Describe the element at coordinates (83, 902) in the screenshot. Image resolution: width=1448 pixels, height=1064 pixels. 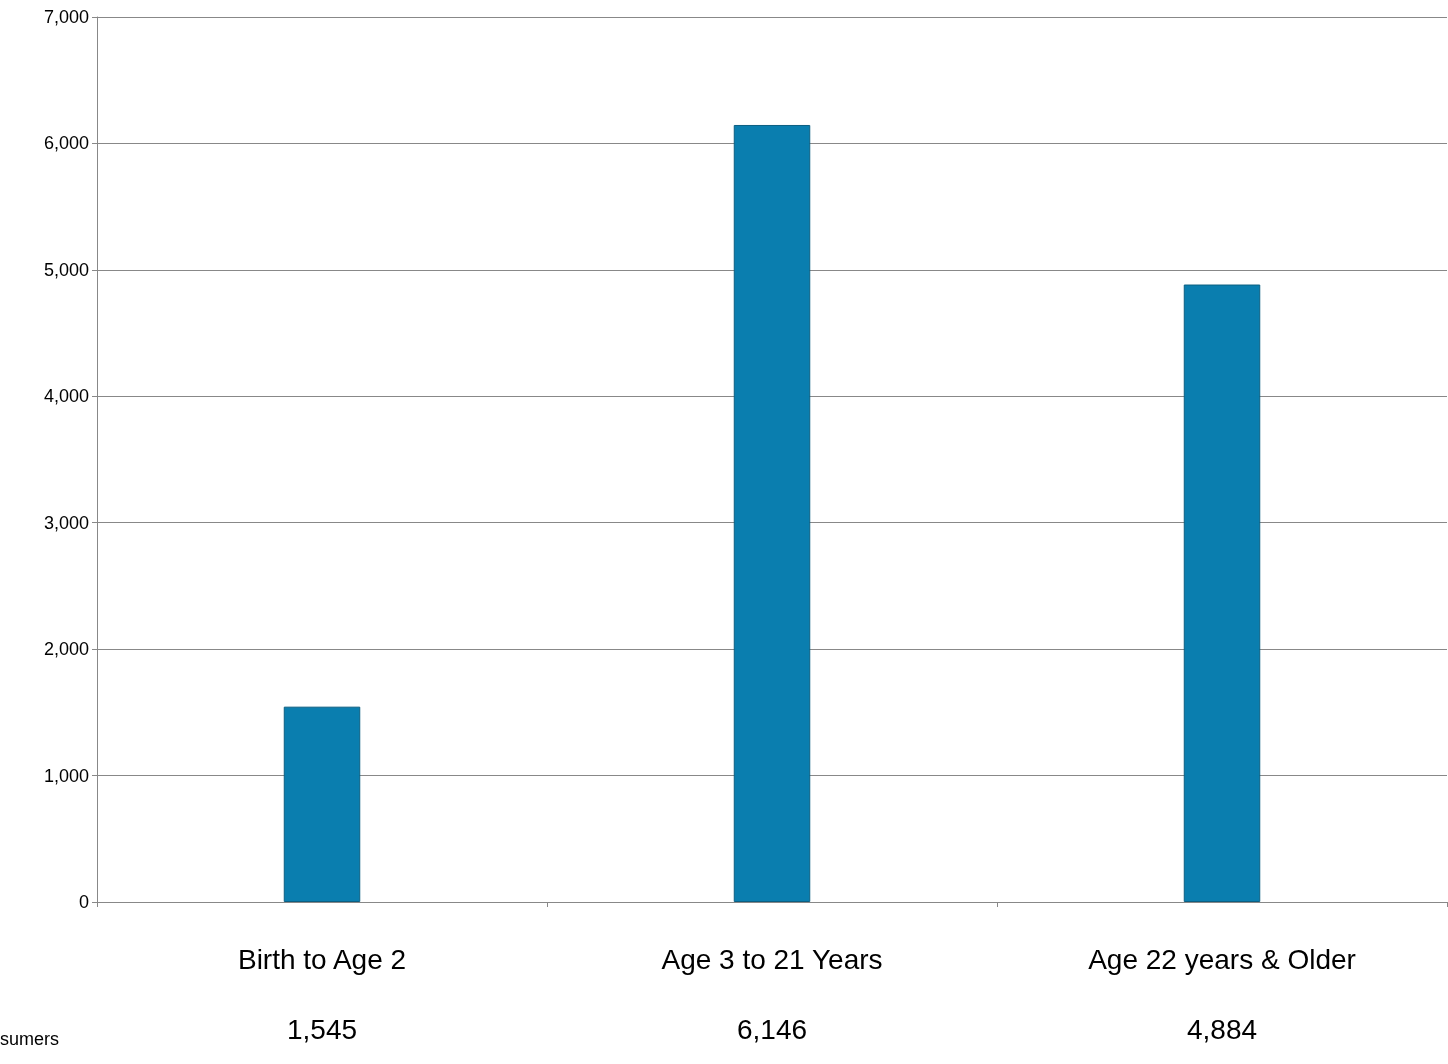
I see `y-tick-label: 0` at that location.